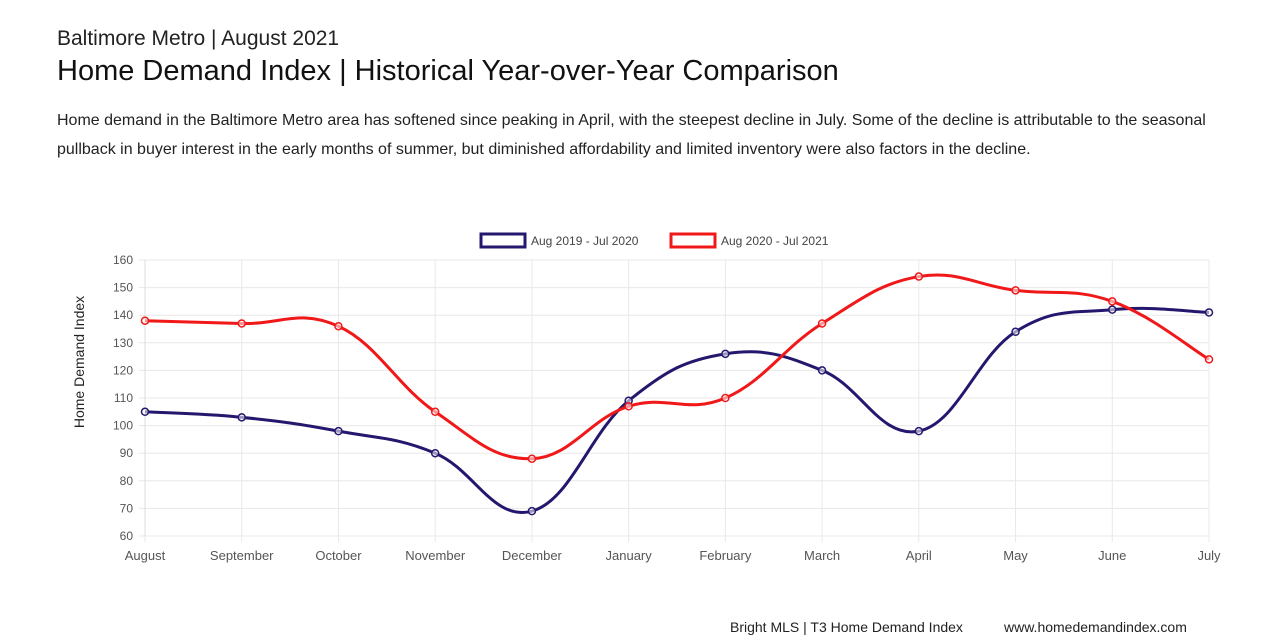  What do you see at coordinates (242, 555) in the screenshot?
I see `x-tick-label: September` at bounding box center [242, 555].